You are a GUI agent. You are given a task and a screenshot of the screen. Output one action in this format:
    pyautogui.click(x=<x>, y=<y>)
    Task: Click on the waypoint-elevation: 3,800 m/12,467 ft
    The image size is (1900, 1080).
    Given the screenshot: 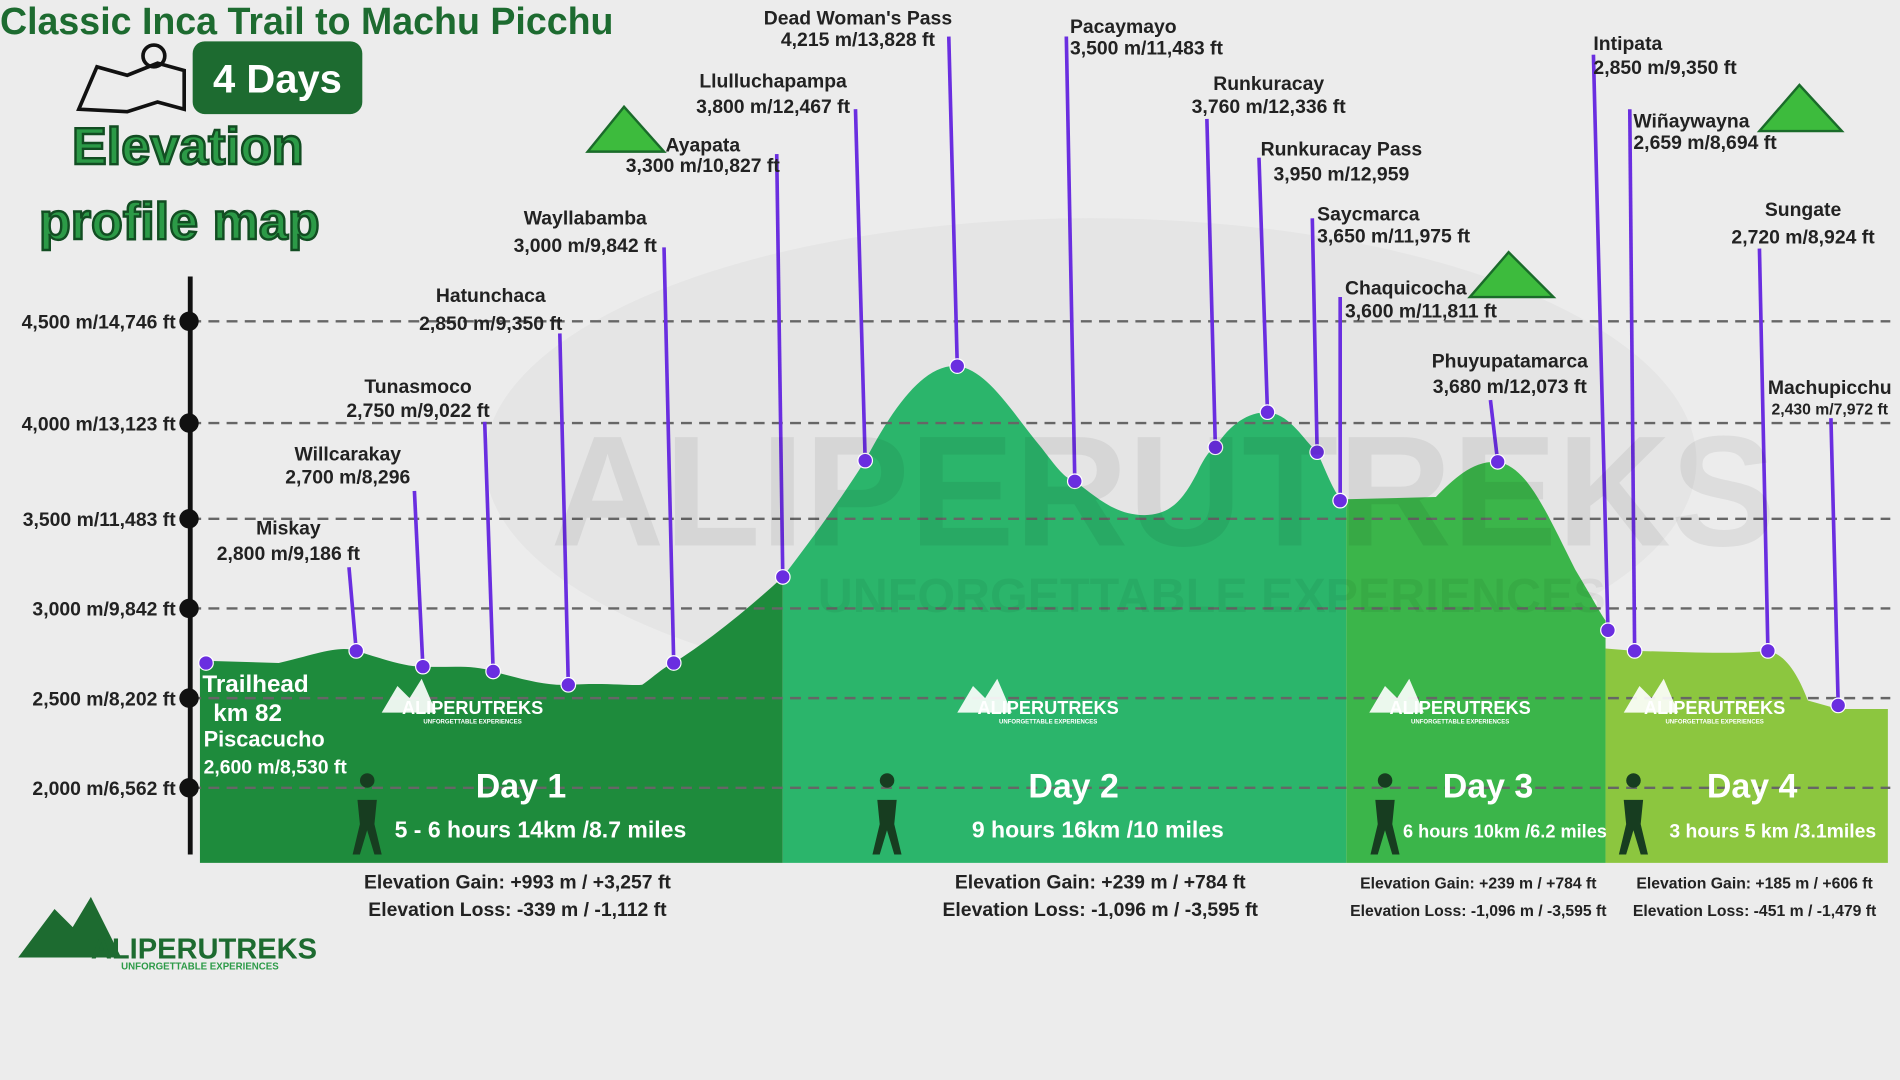 What is the action you would take?
    pyautogui.click(x=773, y=107)
    